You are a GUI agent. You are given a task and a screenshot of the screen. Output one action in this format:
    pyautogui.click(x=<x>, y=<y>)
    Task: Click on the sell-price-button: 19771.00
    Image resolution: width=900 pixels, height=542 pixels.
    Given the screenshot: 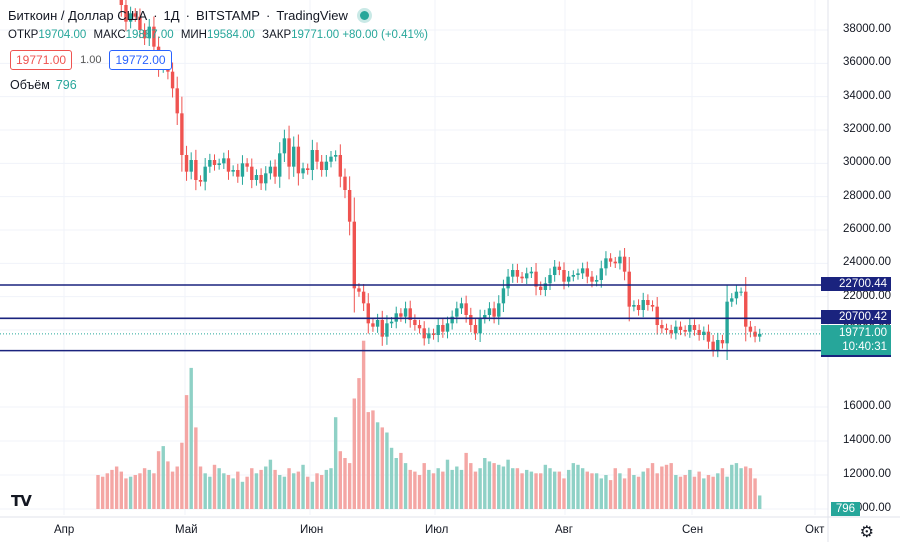 What is the action you would take?
    pyautogui.click(x=41, y=60)
    